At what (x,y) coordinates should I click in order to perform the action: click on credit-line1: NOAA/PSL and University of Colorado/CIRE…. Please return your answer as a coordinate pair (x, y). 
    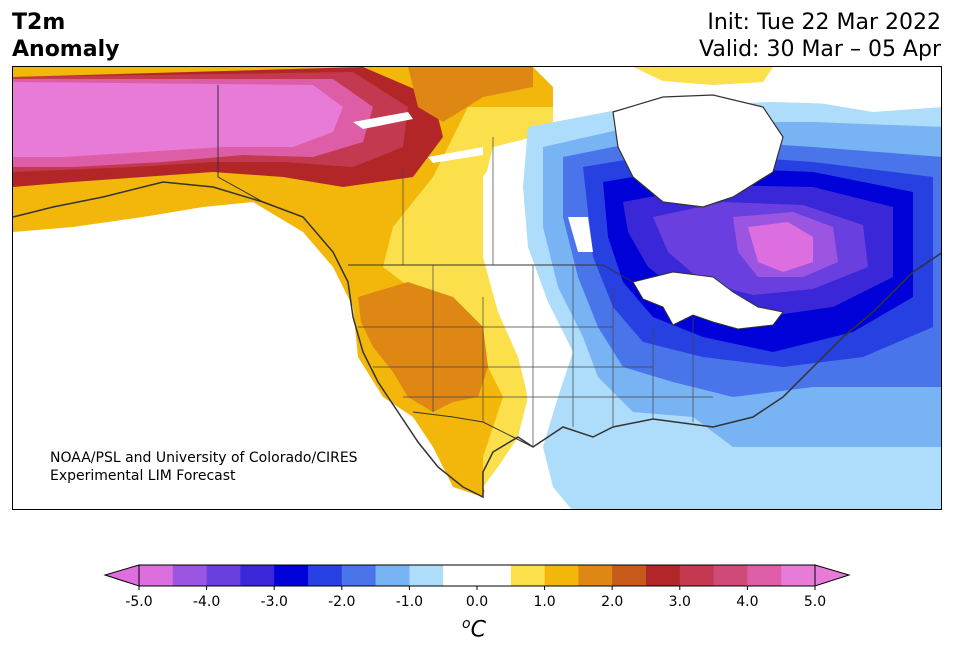
    Looking at the image, I should click on (204, 458).